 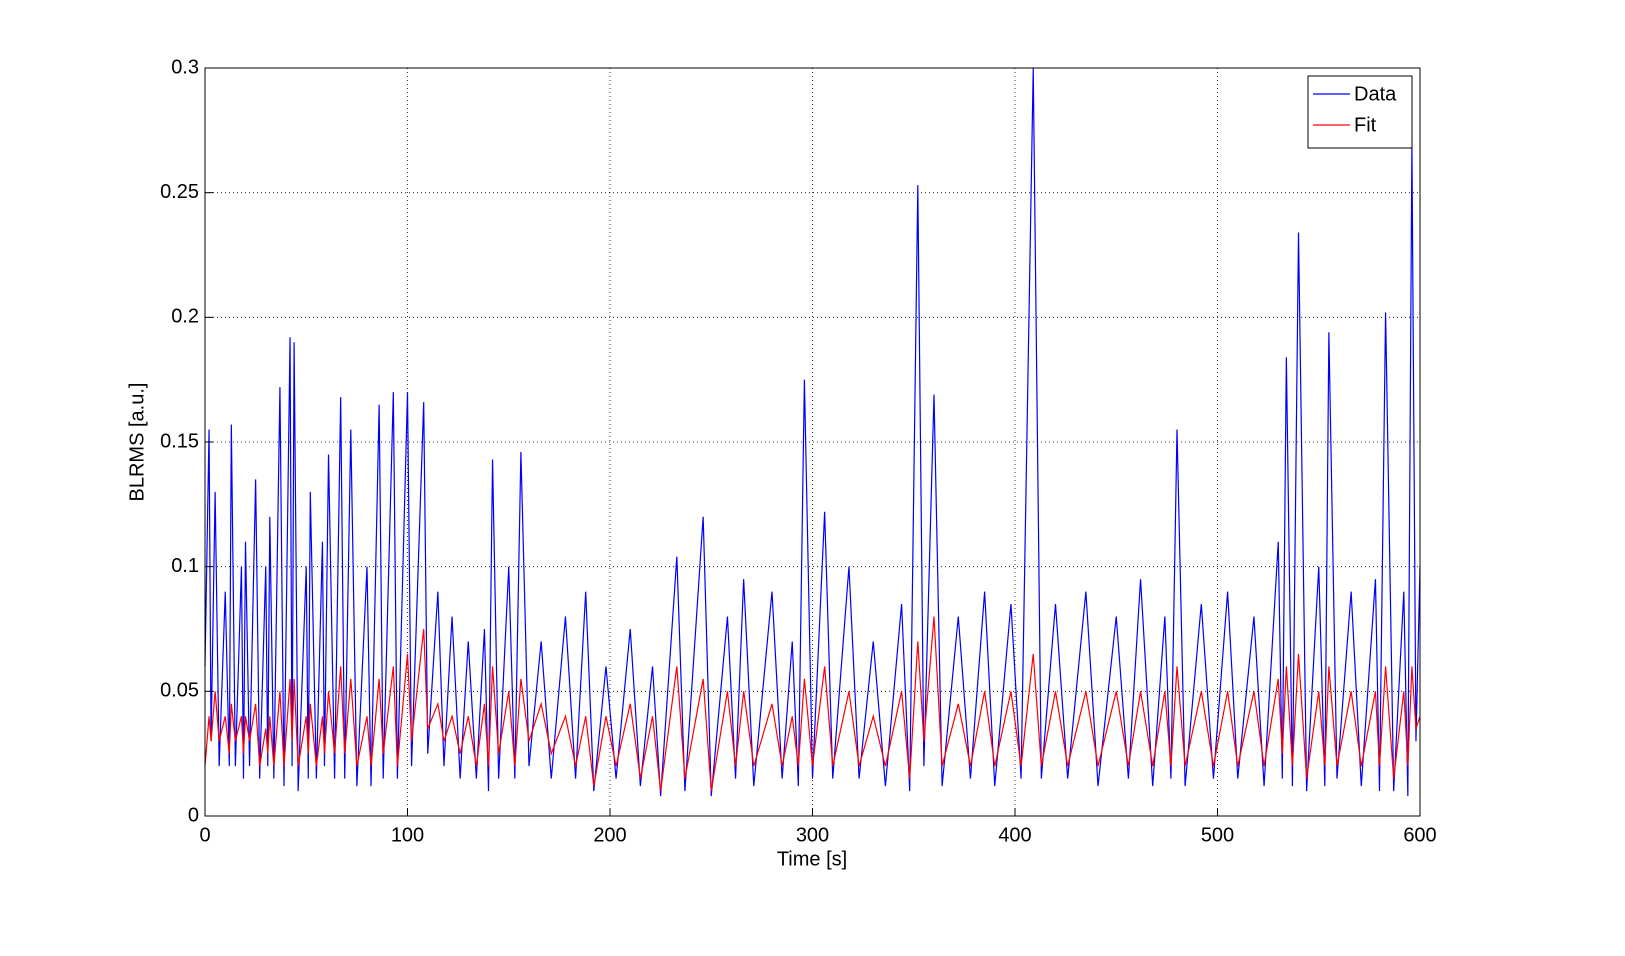 I want to click on y-tick-label: 0.2, so click(x=185, y=317).